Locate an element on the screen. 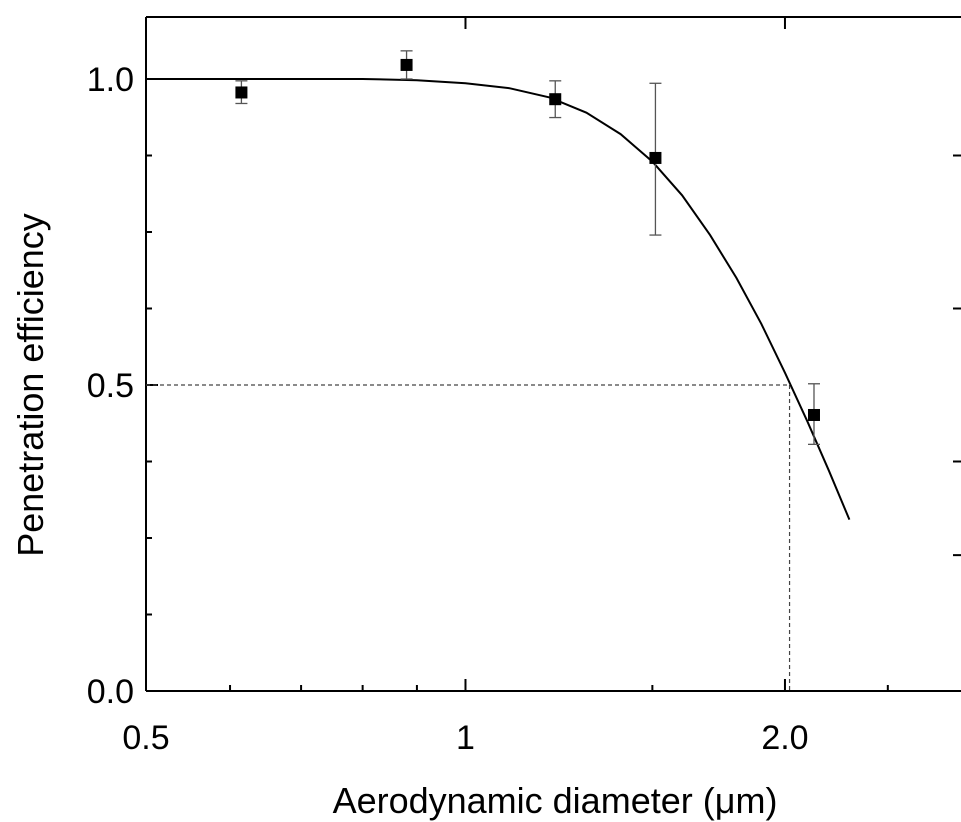  y-tick-label: 0.5 is located at coordinates (110, 386).